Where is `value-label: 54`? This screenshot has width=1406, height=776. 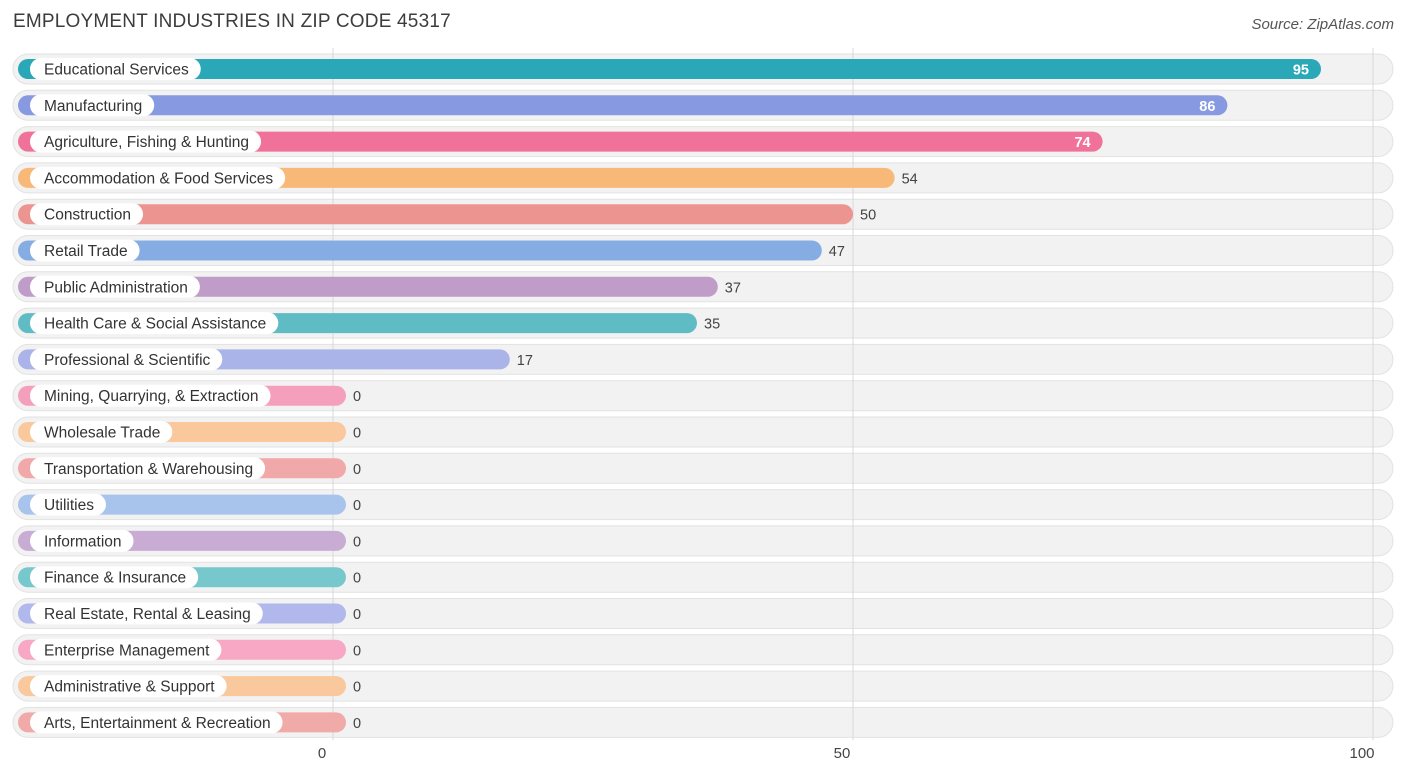
value-label: 54 is located at coordinates (910, 179).